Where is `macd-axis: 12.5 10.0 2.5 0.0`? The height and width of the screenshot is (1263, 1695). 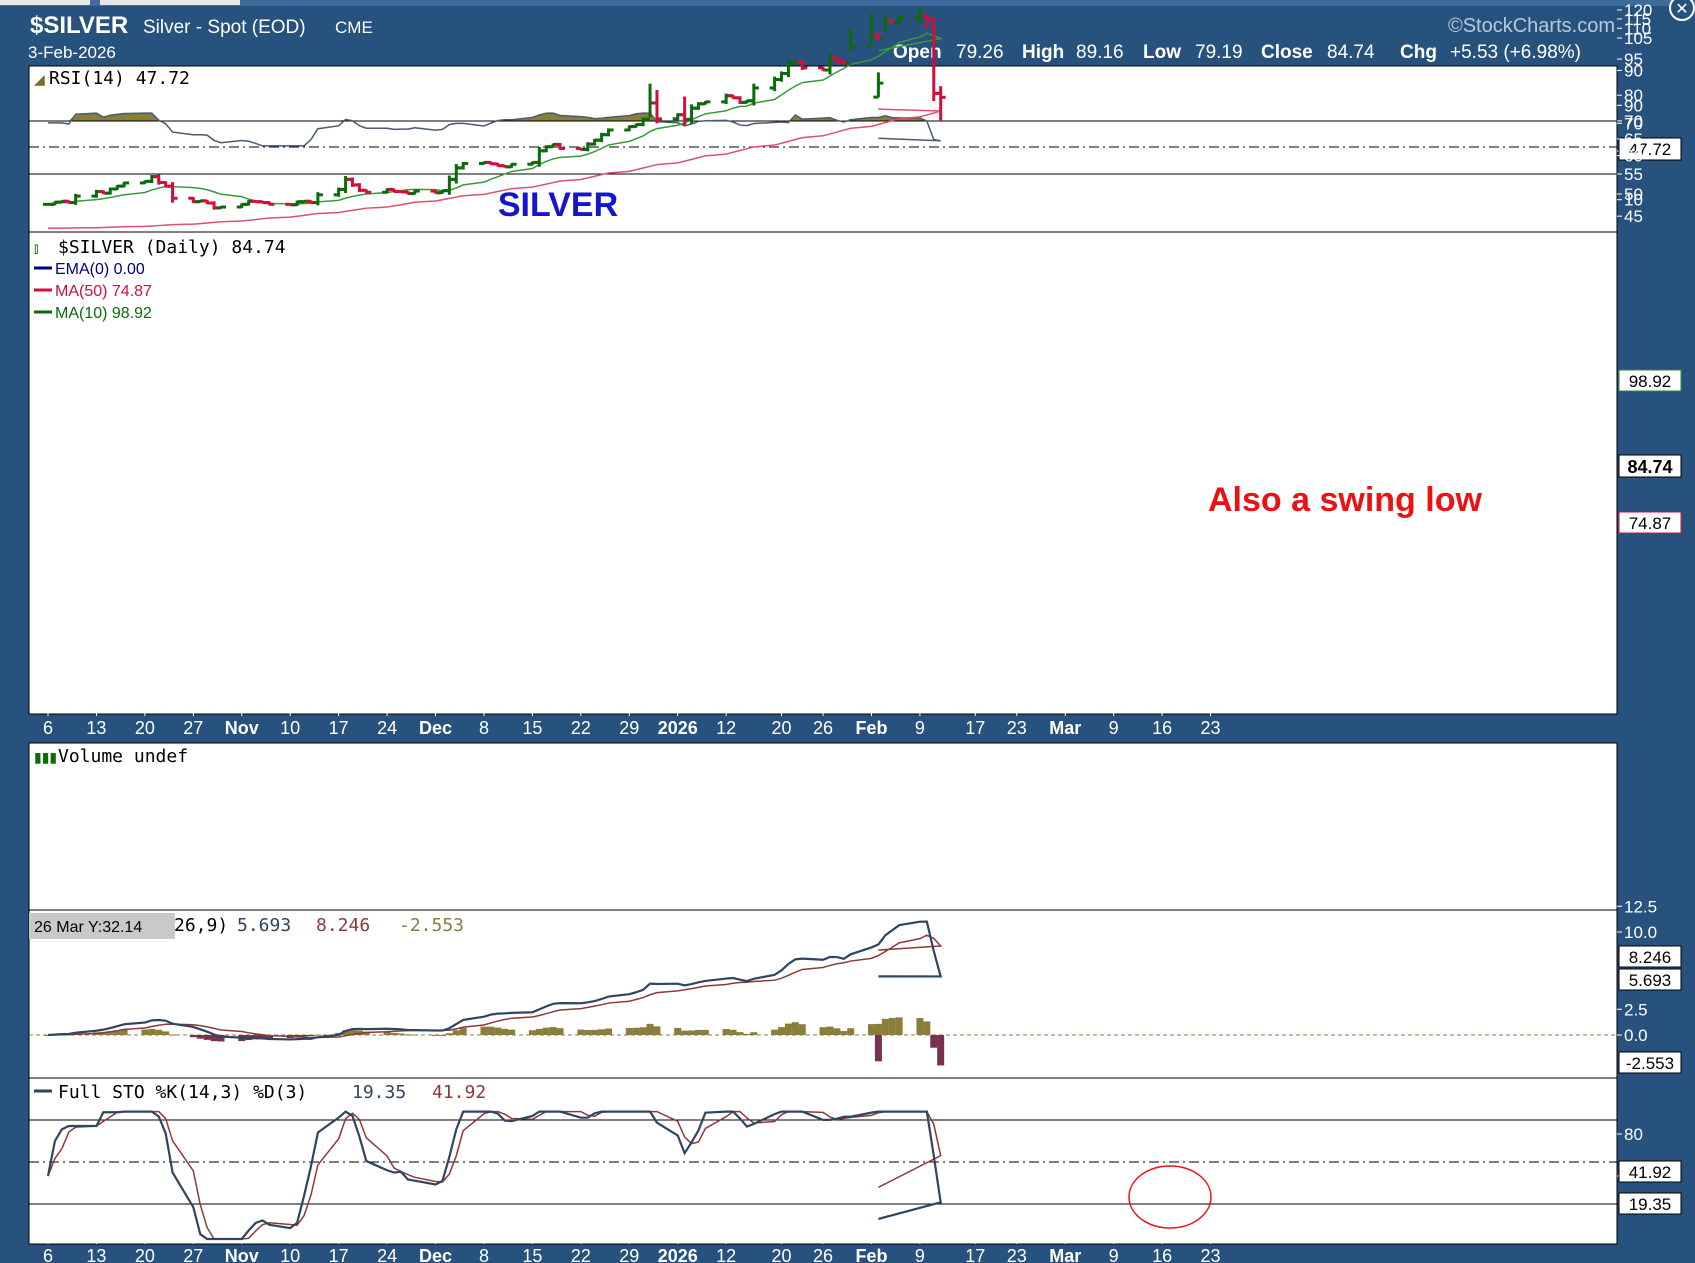 macd-axis: 12.5 10.0 2.5 0.0 is located at coordinates (1637, 971).